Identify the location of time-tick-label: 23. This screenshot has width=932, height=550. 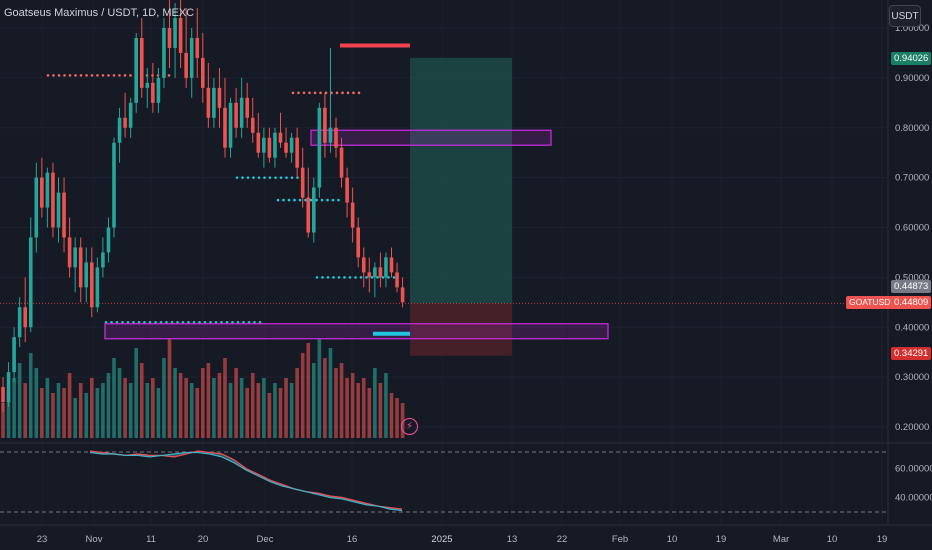
(42, 539).